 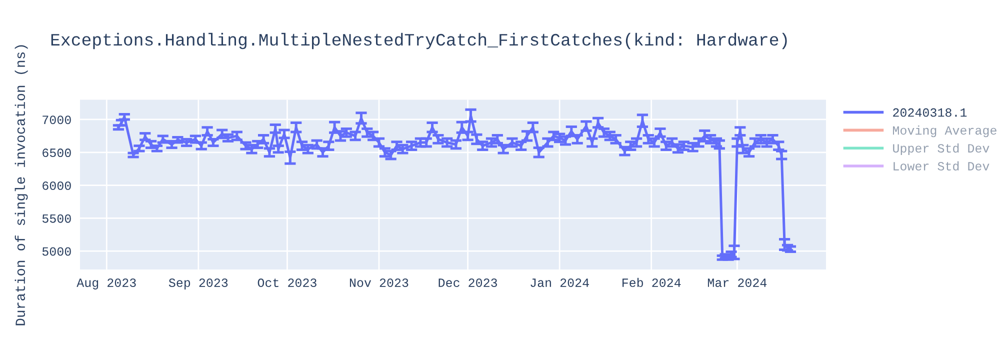 I want to click on x-tick-label: Feb 2024, so click(x=651, y=283).